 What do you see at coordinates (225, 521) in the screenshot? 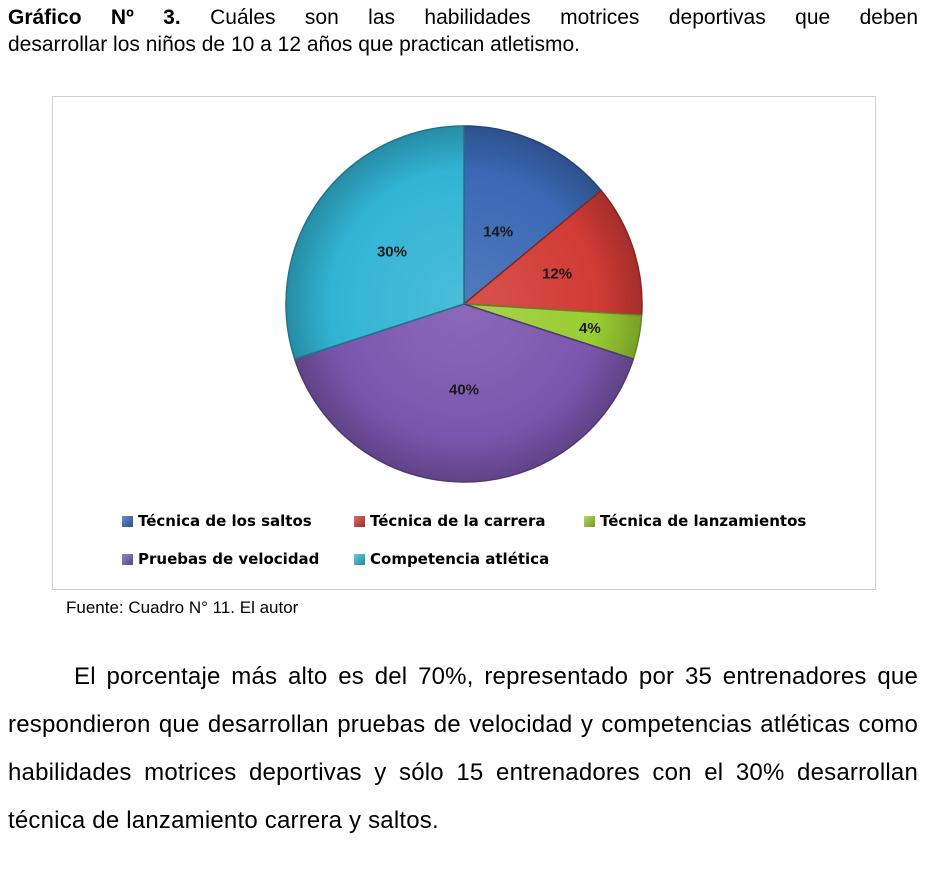
I see `legend-label-1: Técnica de los saltos` at bounding box center [225, 521].